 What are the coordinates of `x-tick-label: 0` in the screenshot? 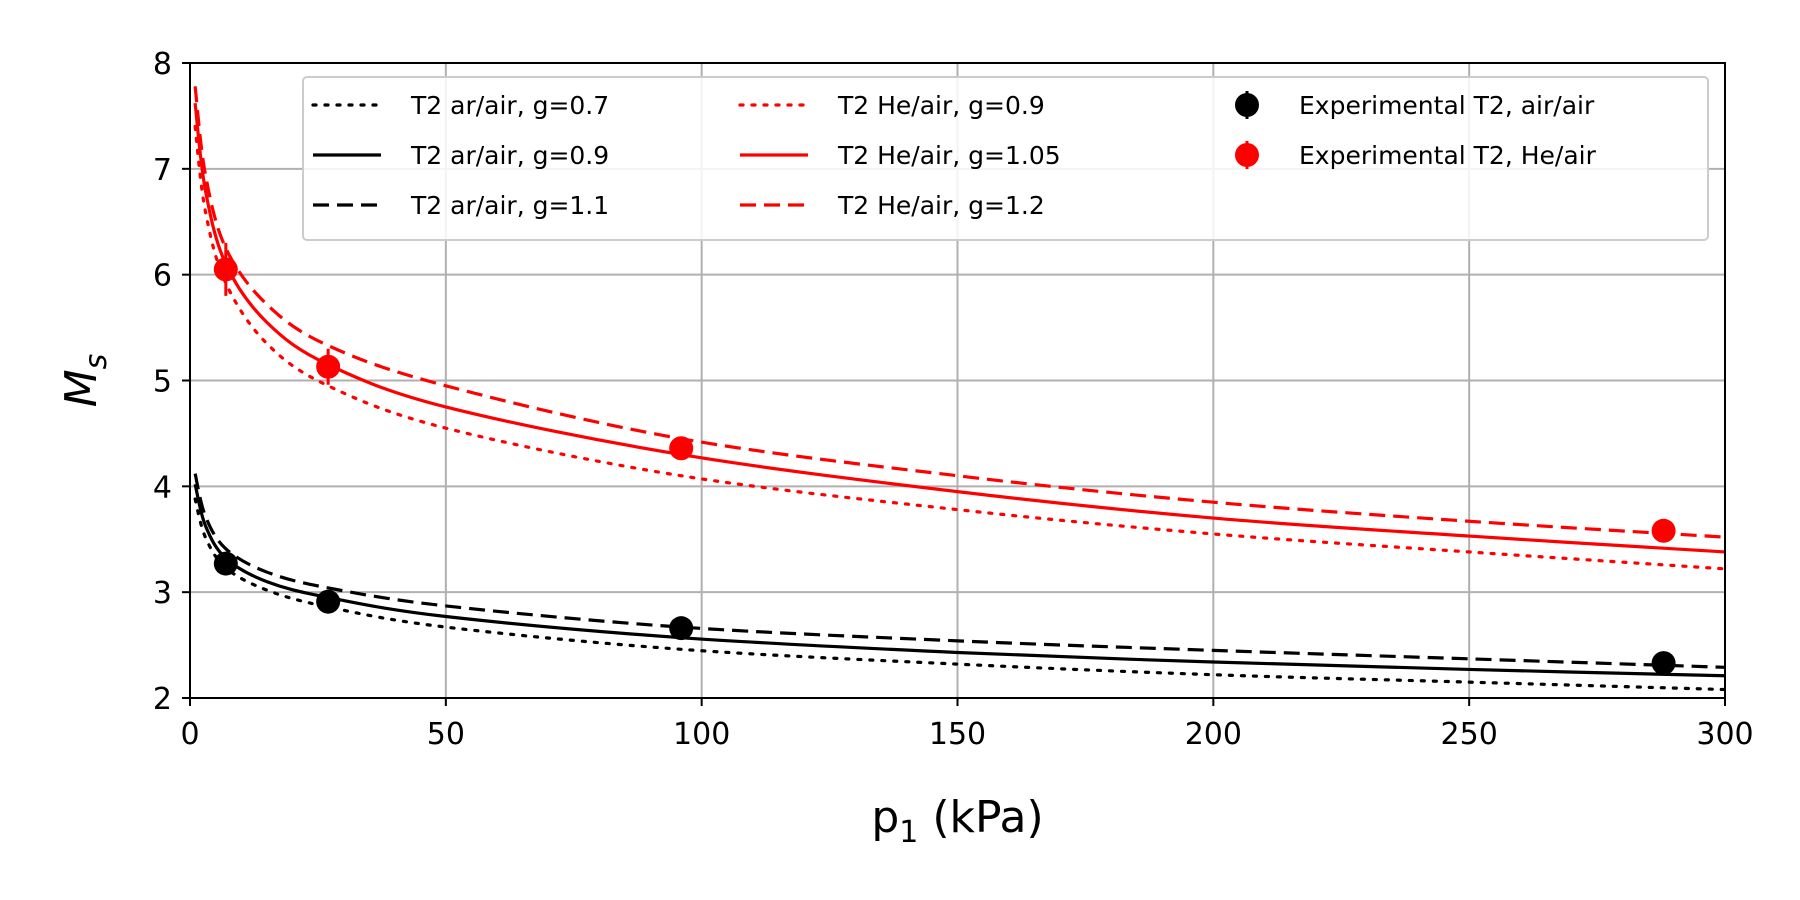 It's located at (189, 734).